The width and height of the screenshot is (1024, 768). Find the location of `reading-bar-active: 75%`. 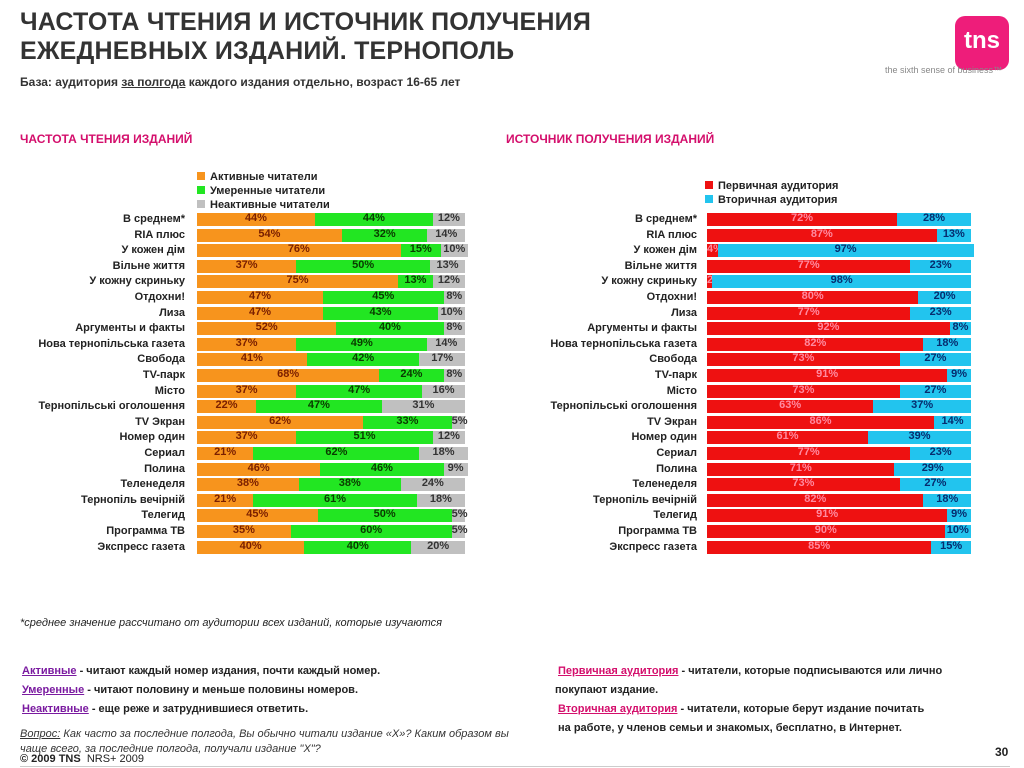

reading-bar-active: 75% is located at coordinates (297, 281).